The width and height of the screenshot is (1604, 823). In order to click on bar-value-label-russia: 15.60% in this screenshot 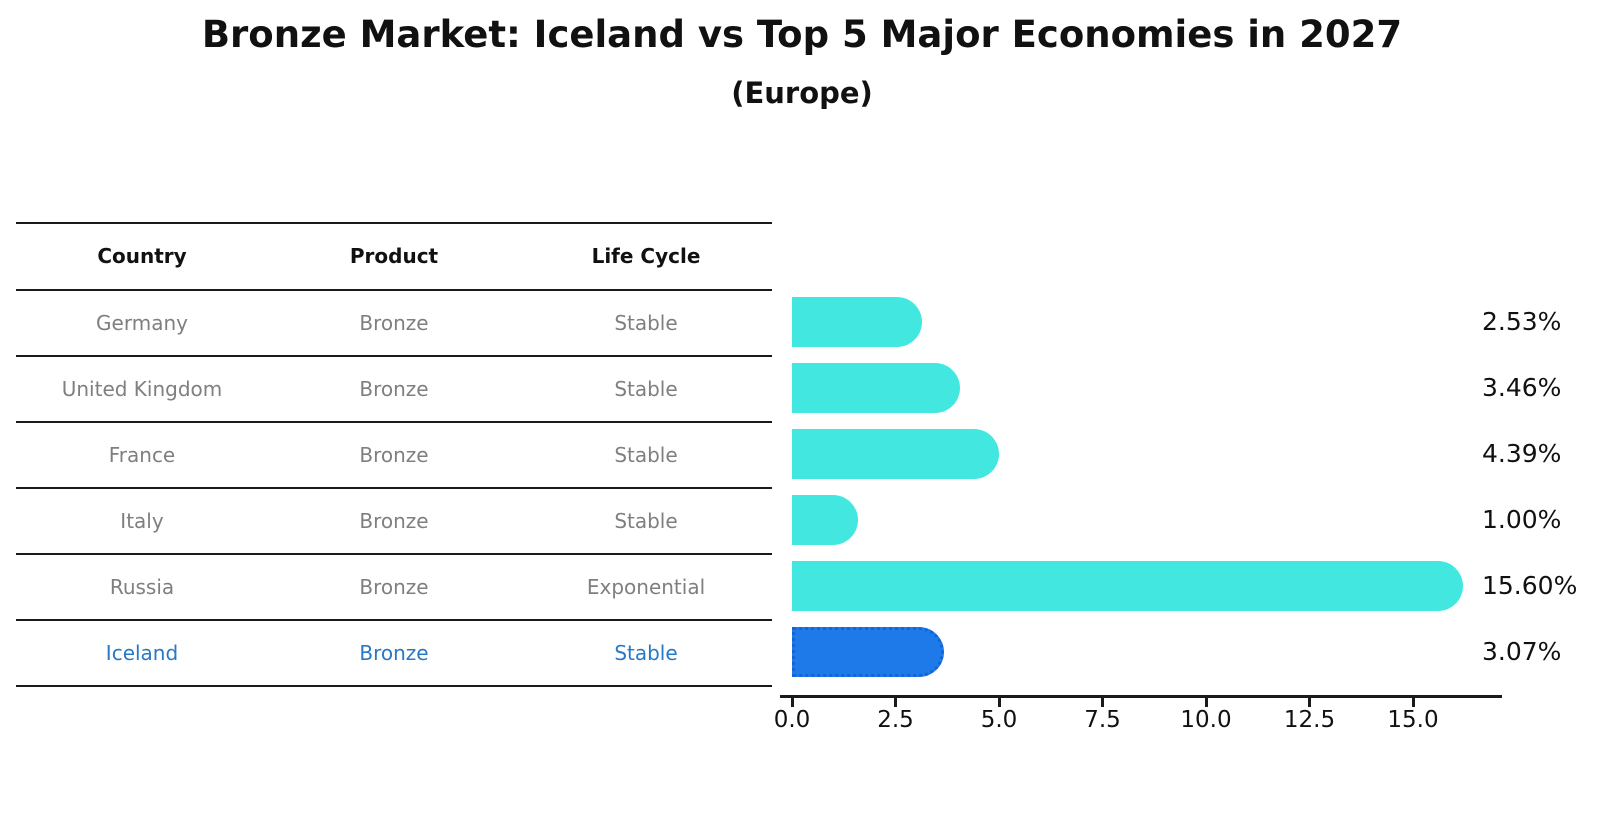, I will do `click(1530, 585)`.